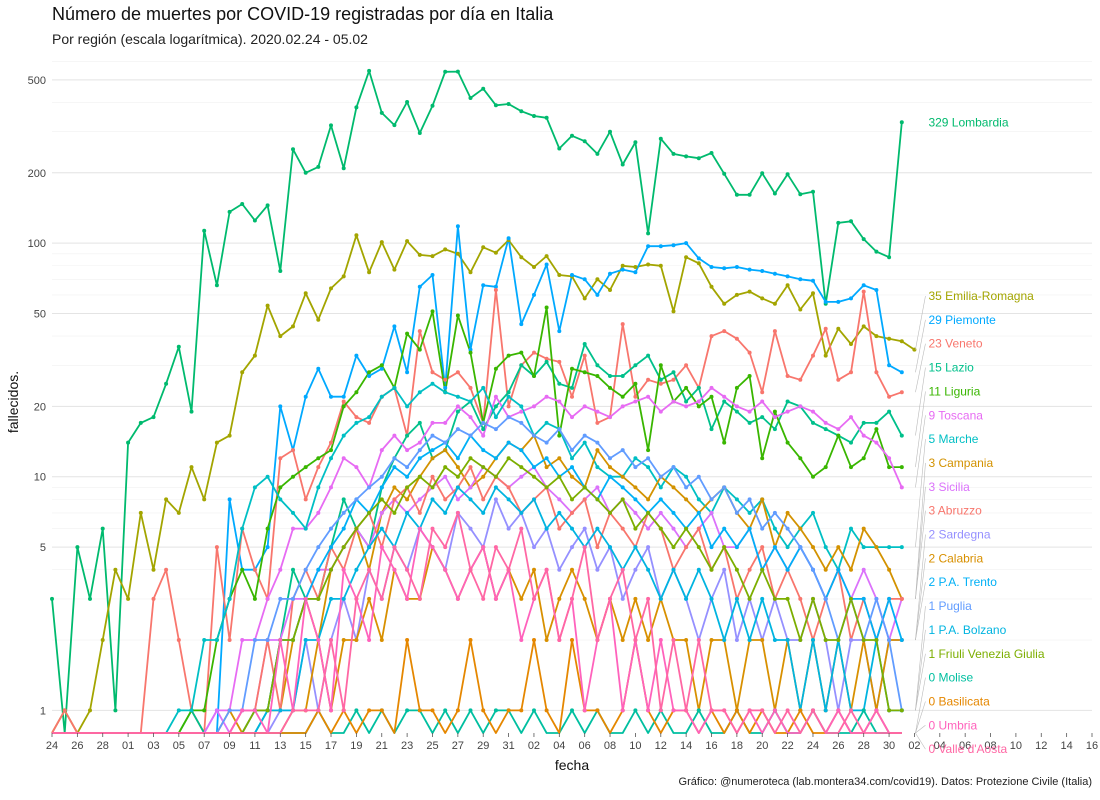  What do you see at coordinates (254, 746) in the screenshot?
I see `x-tick-label: 11` at bounding box center [254, 746].